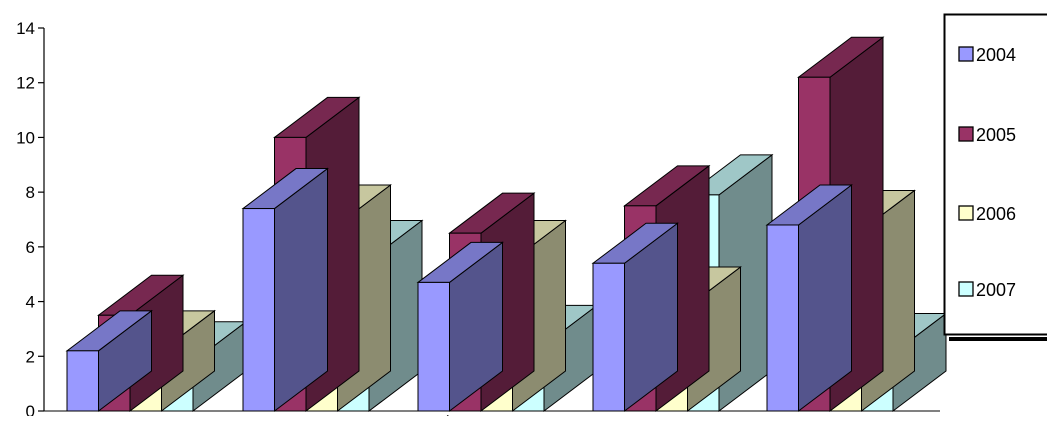 This screenshot has width=1047, height=421. What do you see at coordinates (30, 356) in the screenshot?
I see `y-tick-label: 2` at bounding box center [30, 356].